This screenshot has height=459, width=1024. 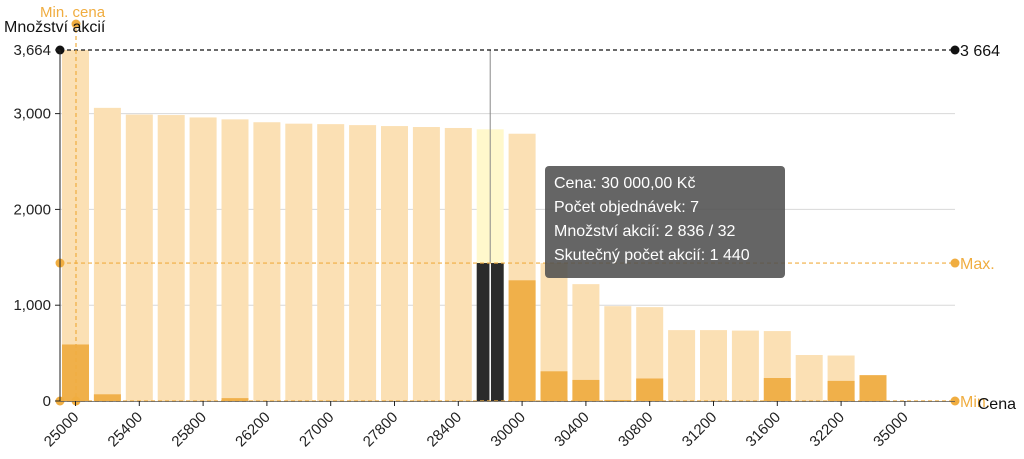 I want to click on x-tick-label: 25000, so click(x=62, y=430).